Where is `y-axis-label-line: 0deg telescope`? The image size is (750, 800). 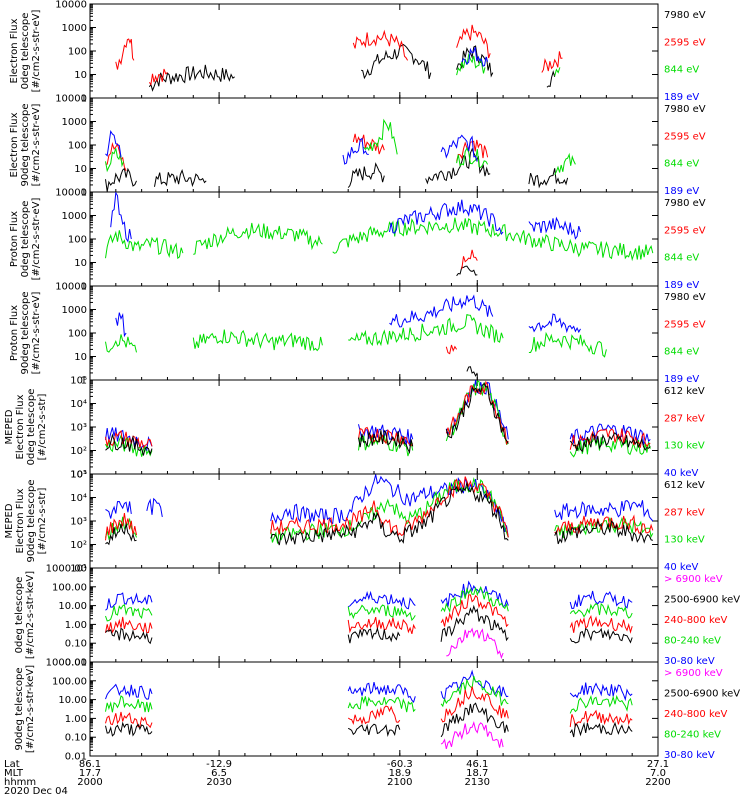
y-axis-label-line: 0deg telescope is located at coordinates (25, 239).